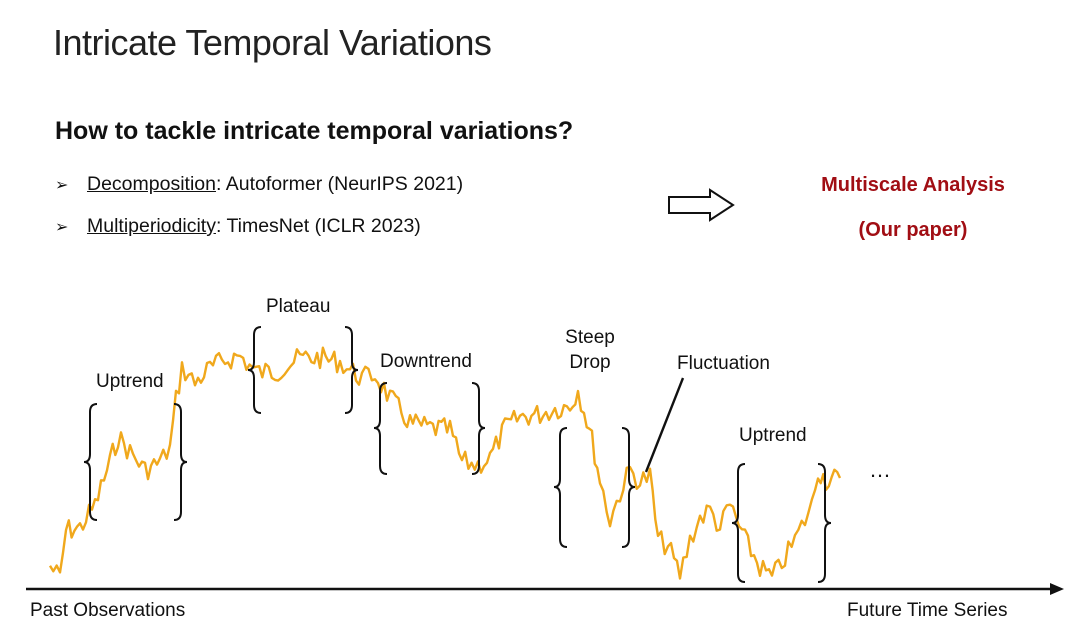 Image resolution: width=1076 pixels, height=634 pixels. I want to click on brace-downtrend-right, so click(478, 428).